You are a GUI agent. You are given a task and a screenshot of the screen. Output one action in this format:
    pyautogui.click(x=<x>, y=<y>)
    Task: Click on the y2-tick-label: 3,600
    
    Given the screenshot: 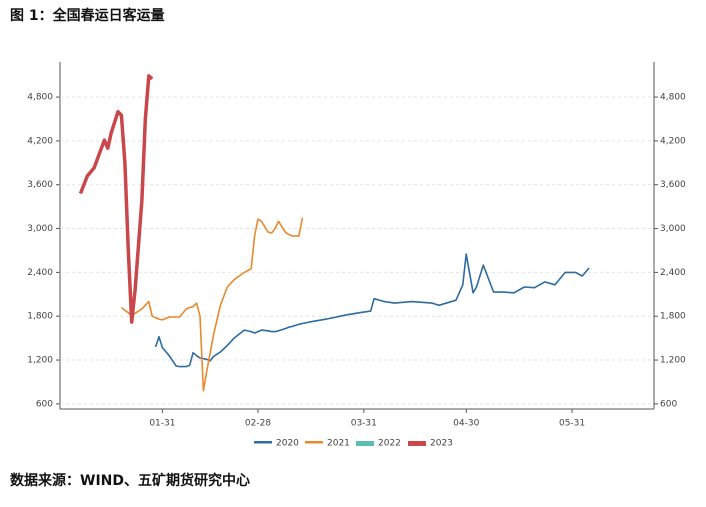 What is the action you would take?
    pyautogui.click(x=673, y=185)
    